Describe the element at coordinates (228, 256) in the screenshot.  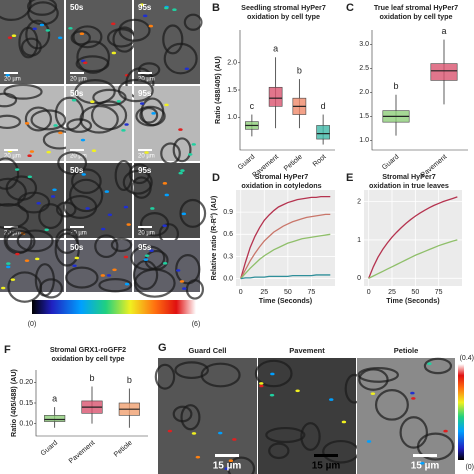
I see `y-tick-label: 0.3` at that location.